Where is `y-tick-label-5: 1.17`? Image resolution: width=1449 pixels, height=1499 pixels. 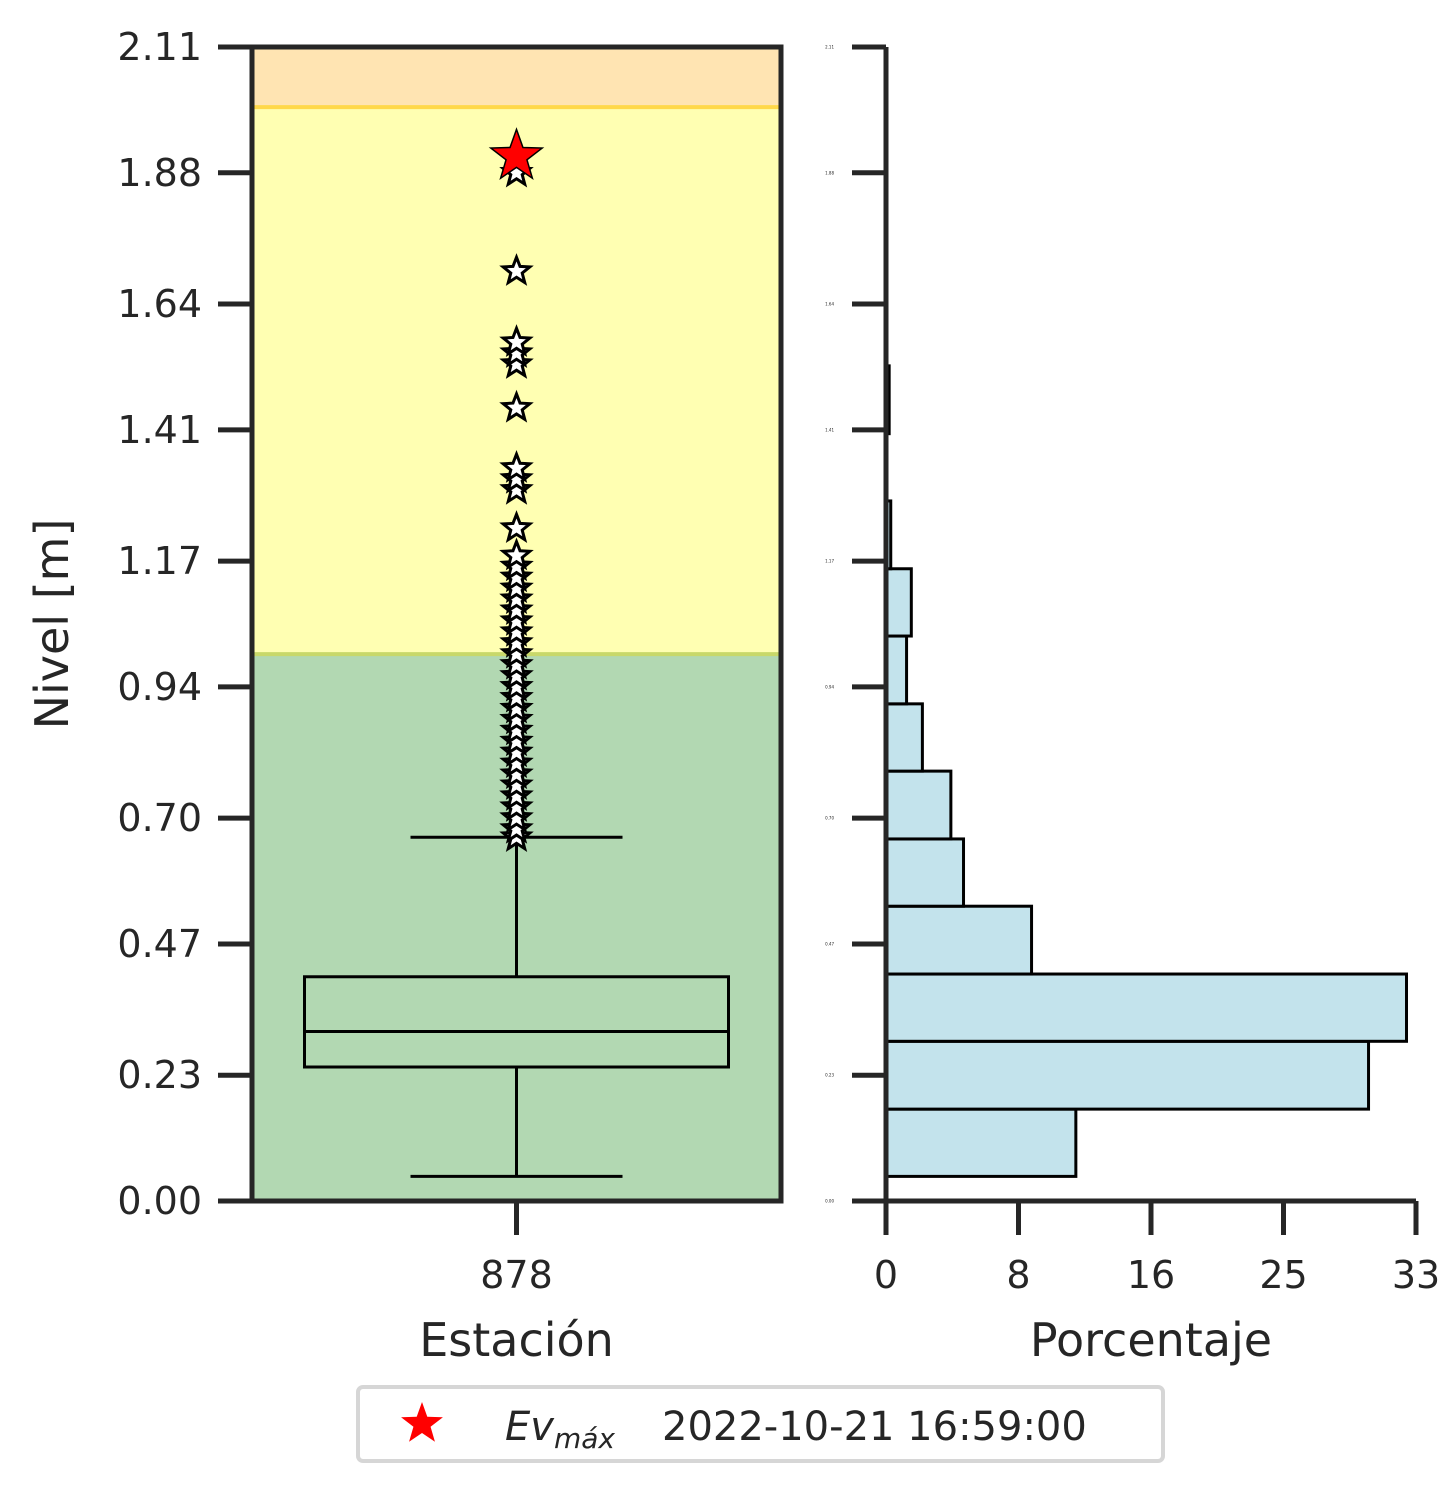
y-tick-label-5: 1.17 is located at coordinates (159, 561).